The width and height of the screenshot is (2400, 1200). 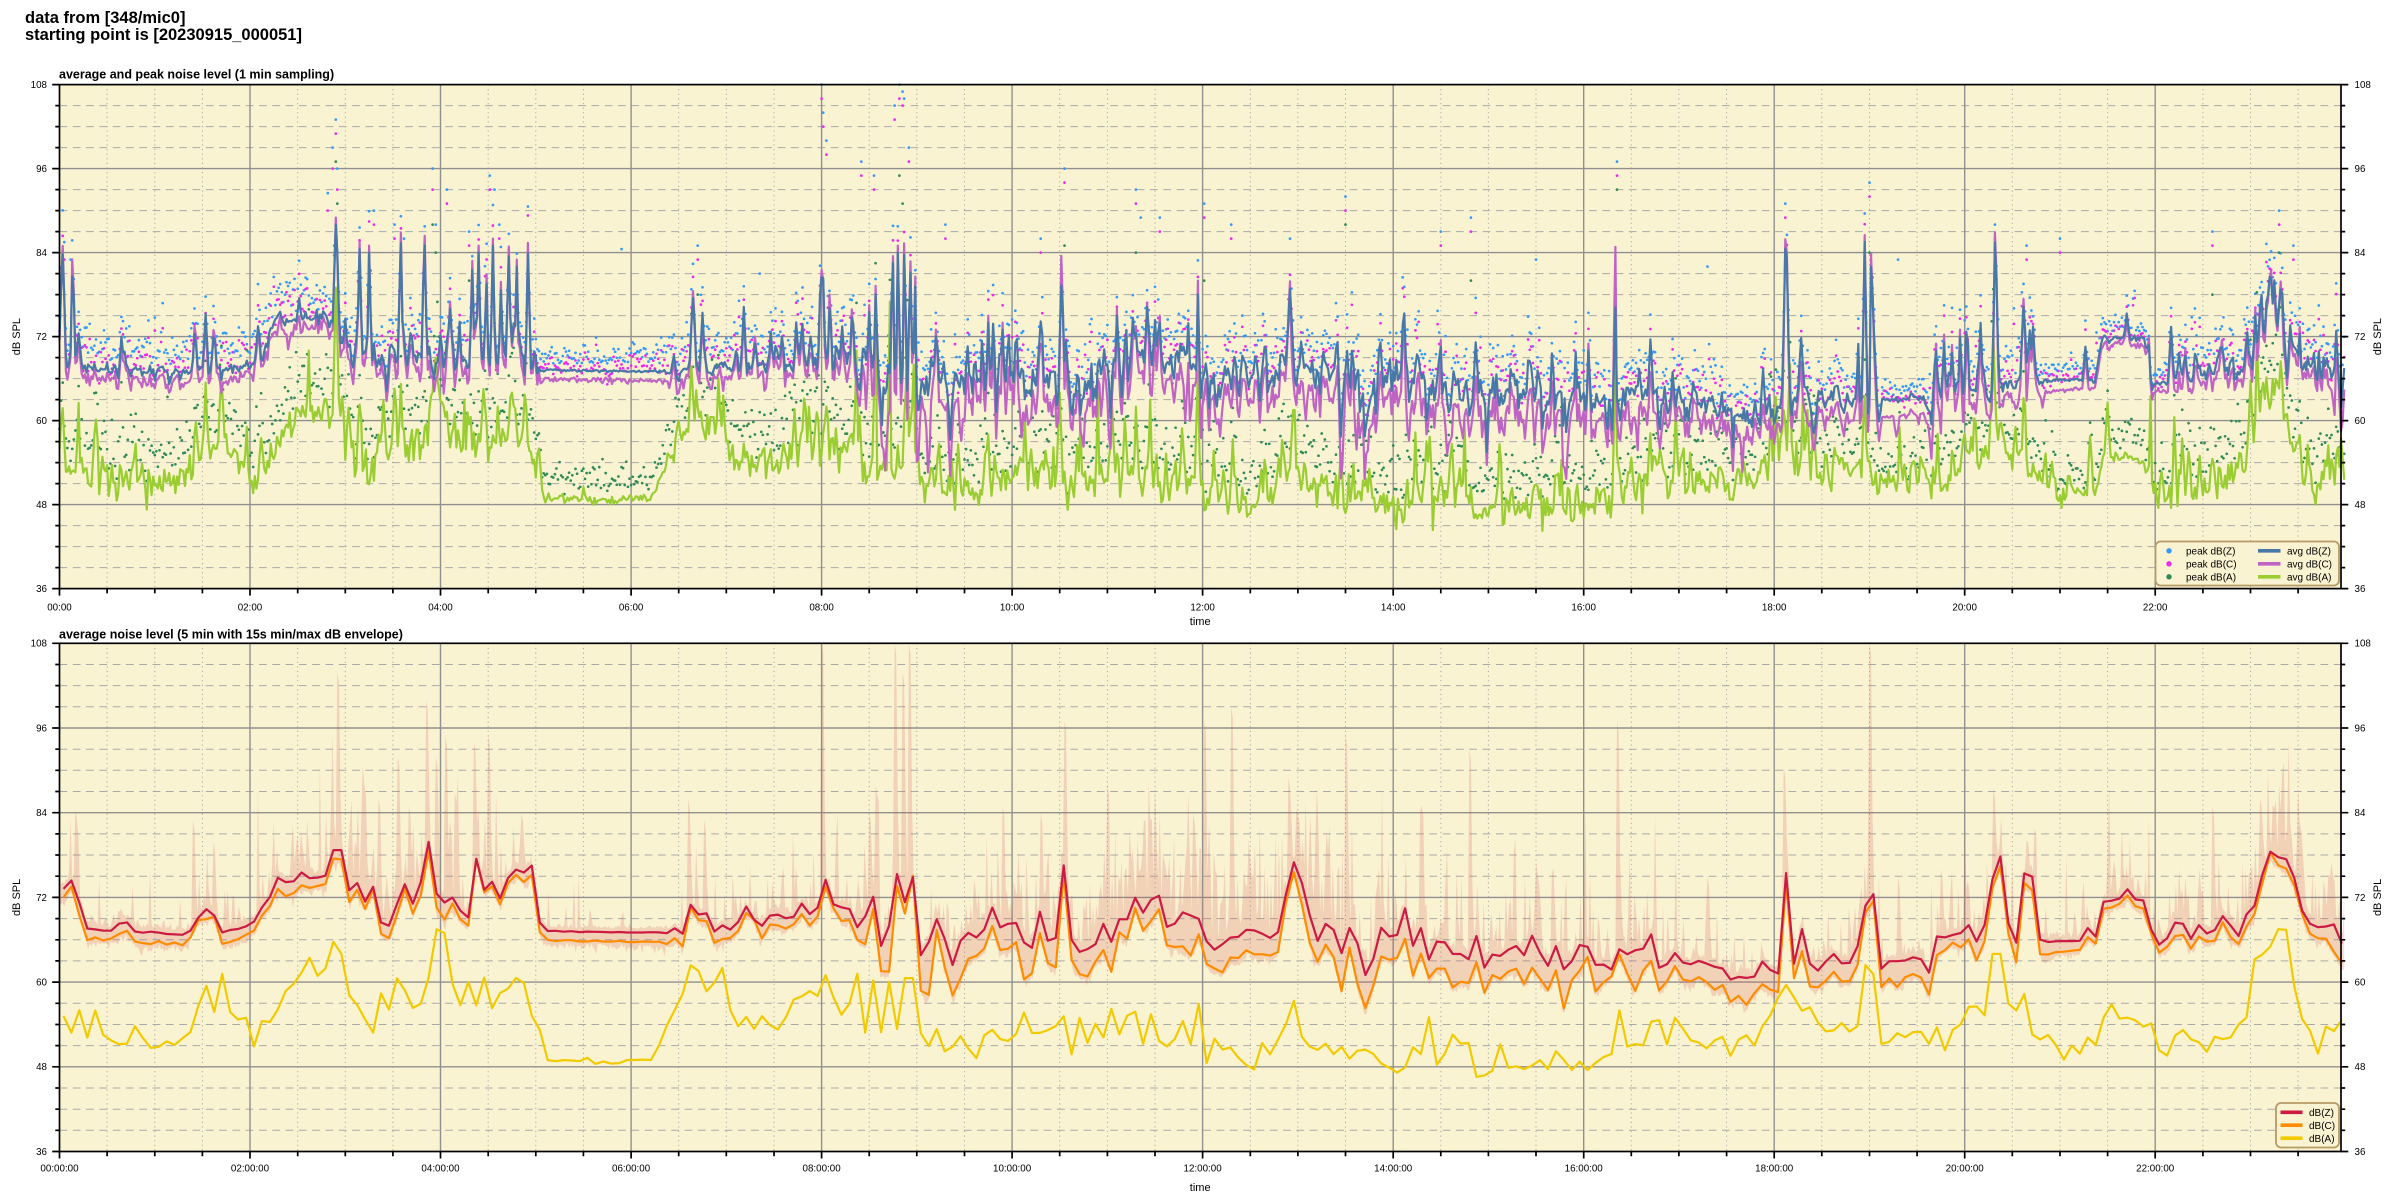 What do you see at coordinates (1774, 607) in the screenshot?
I see `svg-text: 18:00` at bounding box center [1774, 607].